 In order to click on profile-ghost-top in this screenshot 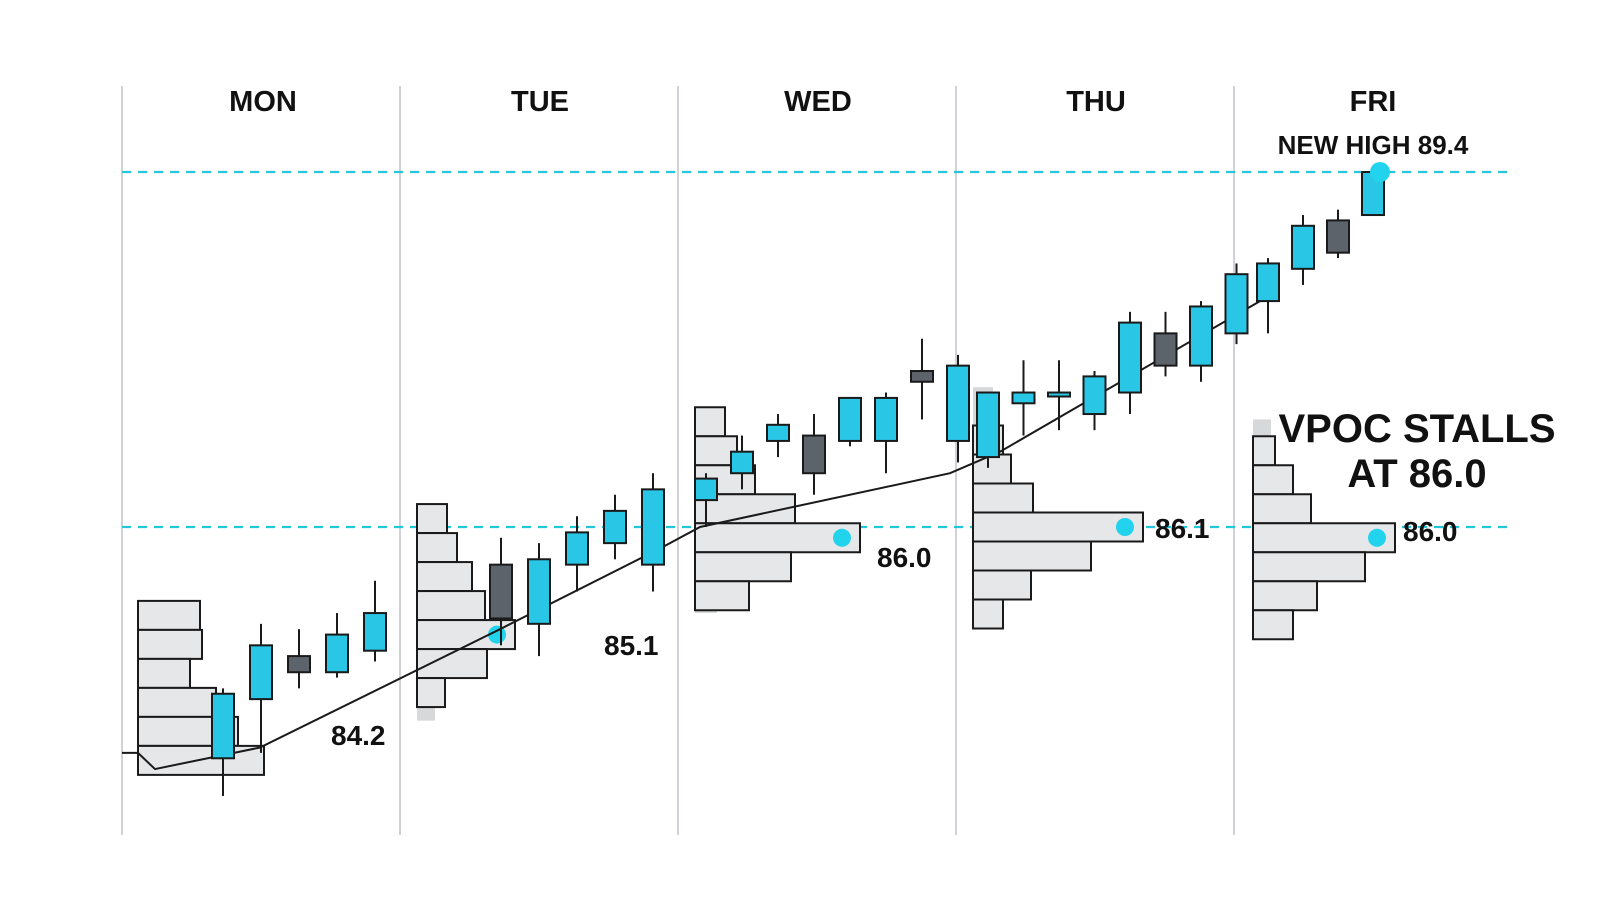, I will do `click(1262, 428)`.